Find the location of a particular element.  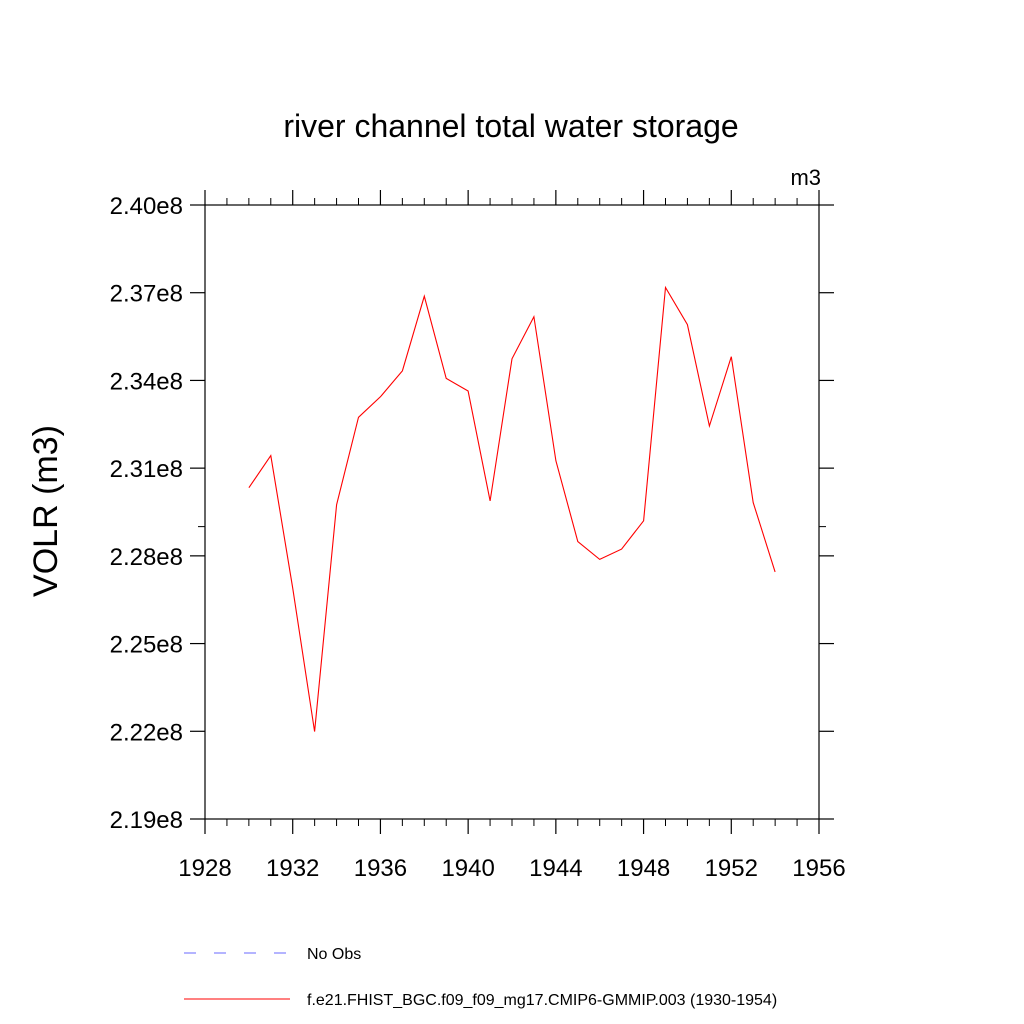

y-tick-label: 2.37e8 is located at coordinates (146, 294).